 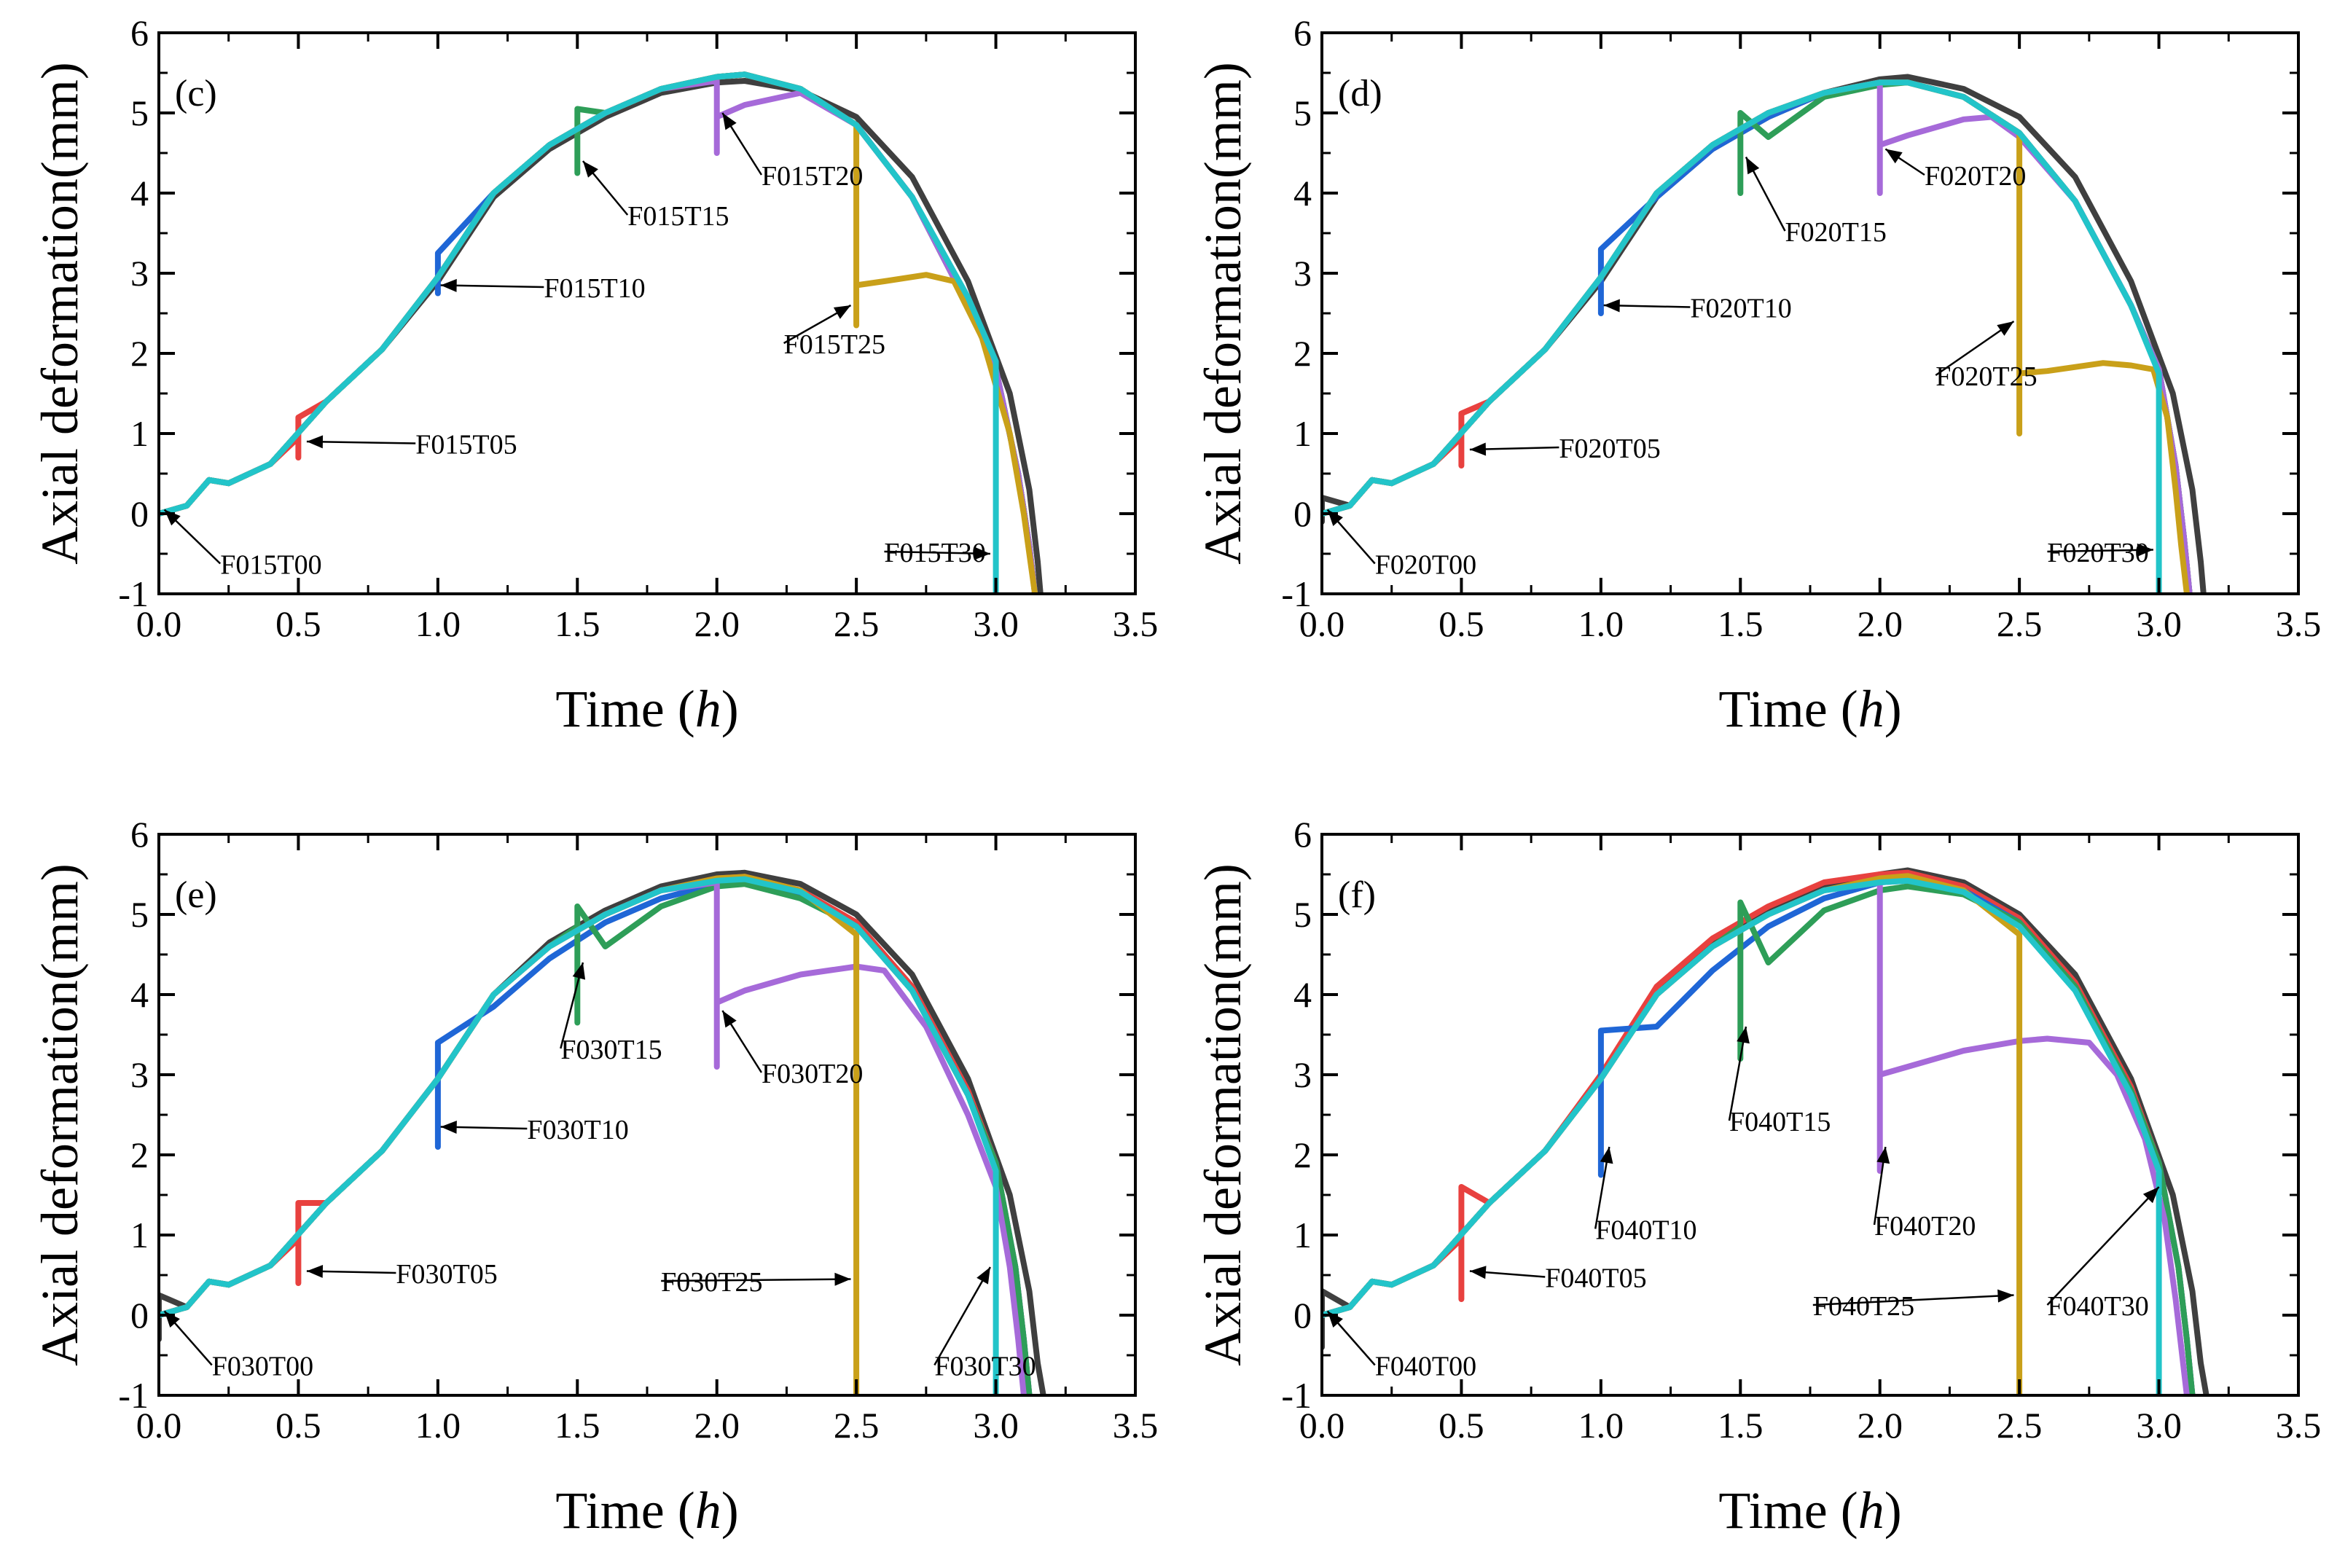 What do you see at coordinates (1565, 449) in the screenshot?
I see `annotation-f020t05: F020T05` at bounding box center [1565, 449].